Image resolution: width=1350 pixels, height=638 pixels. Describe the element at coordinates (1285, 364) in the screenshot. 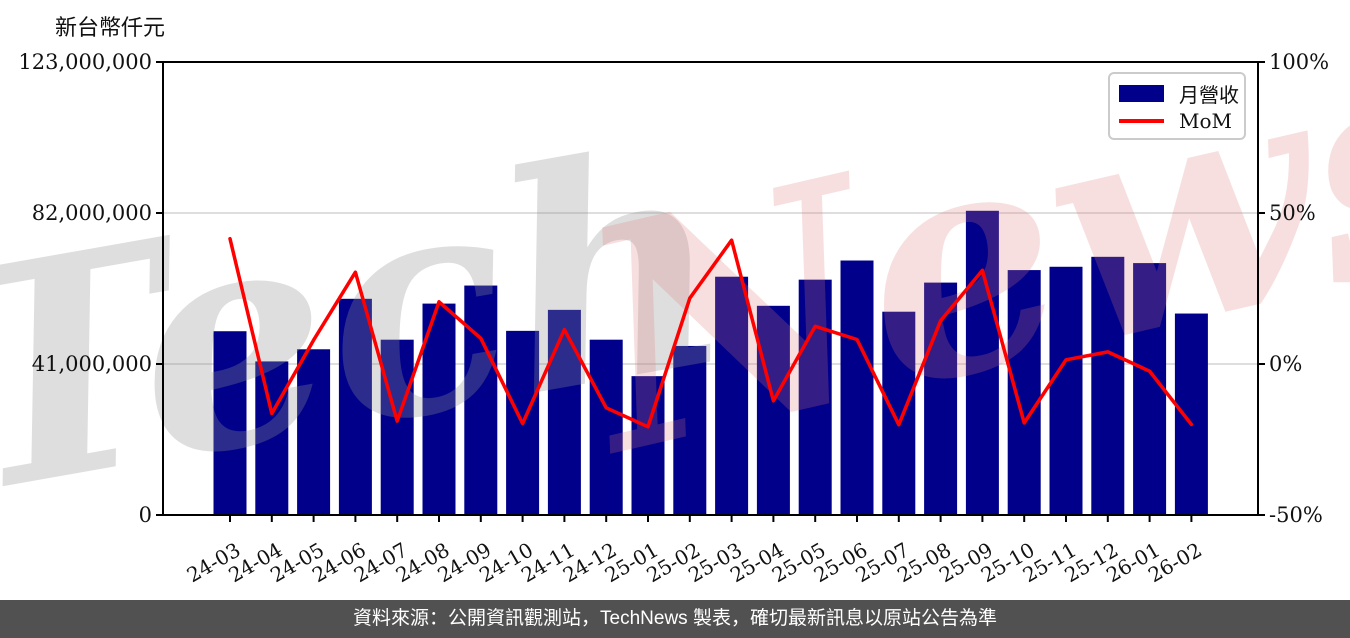

I see `y-right-tick-label: 0%` at that location.